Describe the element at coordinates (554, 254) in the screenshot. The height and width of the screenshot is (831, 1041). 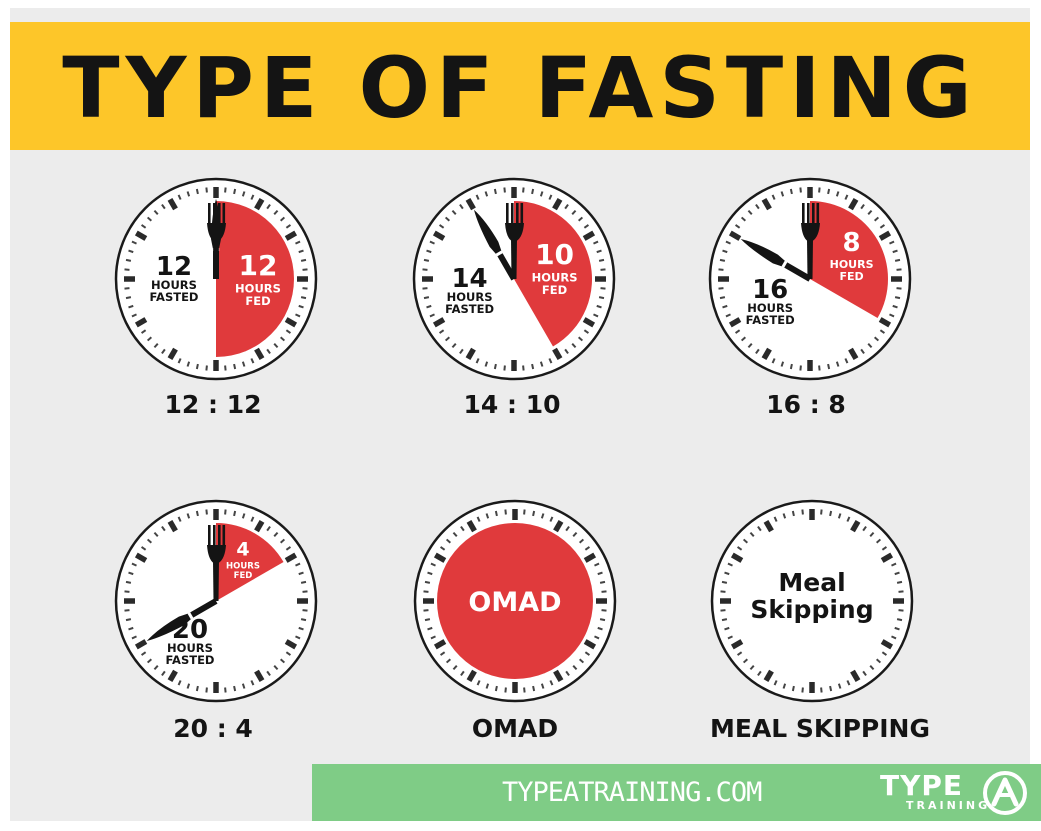
I see `fed-hours-number: 10` at that location.